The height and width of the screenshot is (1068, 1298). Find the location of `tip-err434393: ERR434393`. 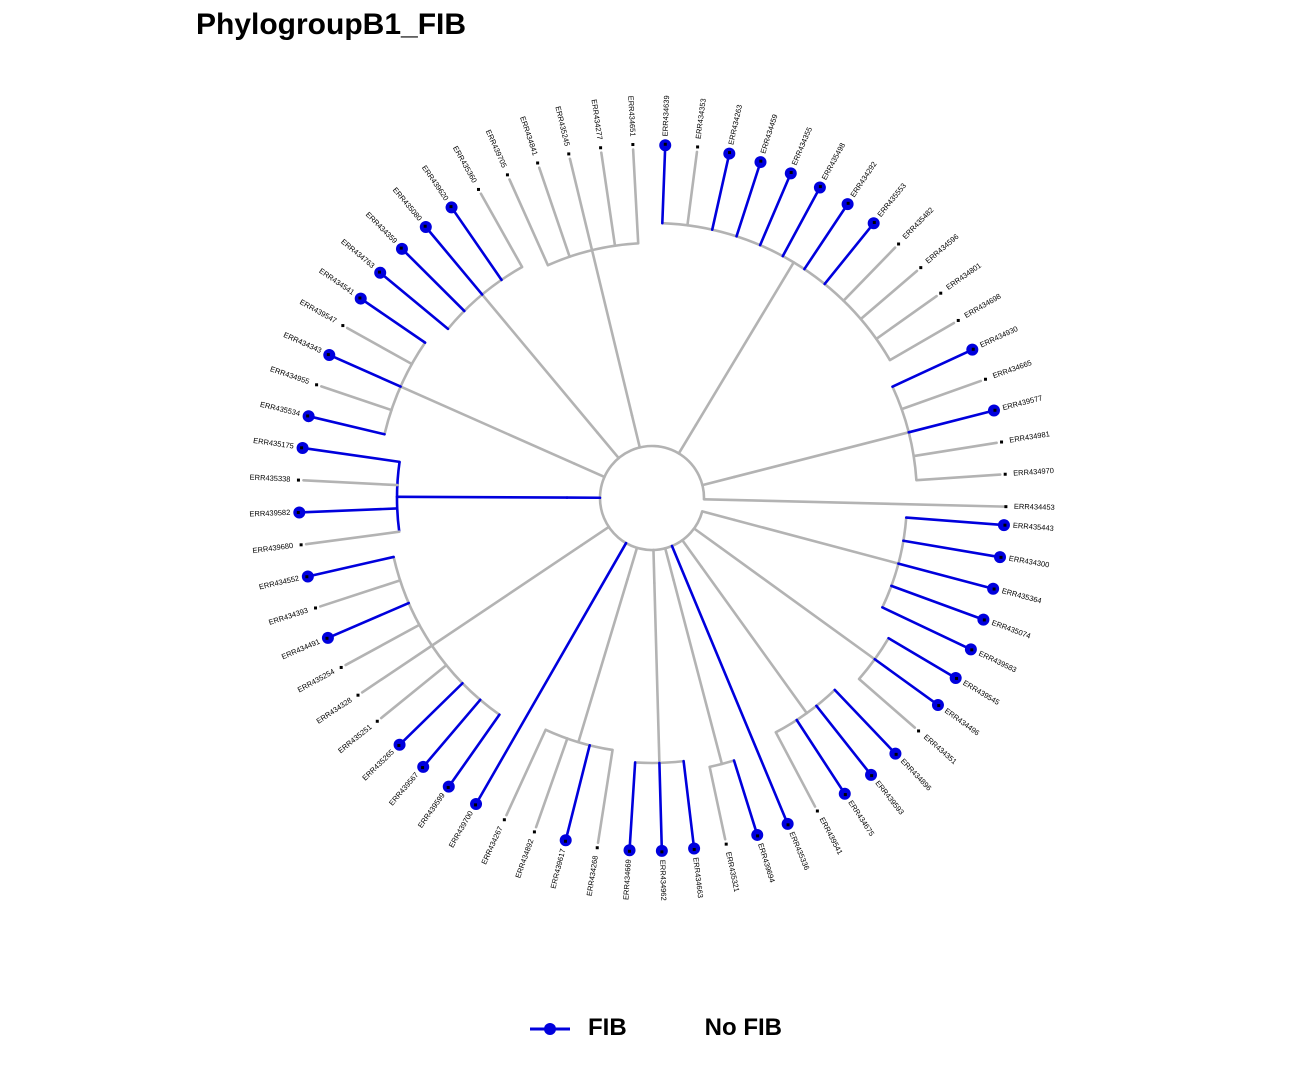

tip-err434393: ERR434393 is located at coordinates (293, 616).